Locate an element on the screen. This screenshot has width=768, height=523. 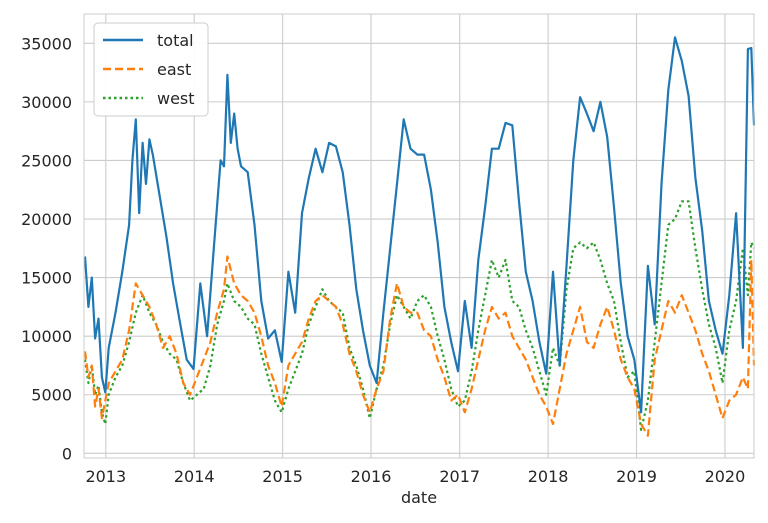
x-axis-title: date is located at coordinates (419, 497).